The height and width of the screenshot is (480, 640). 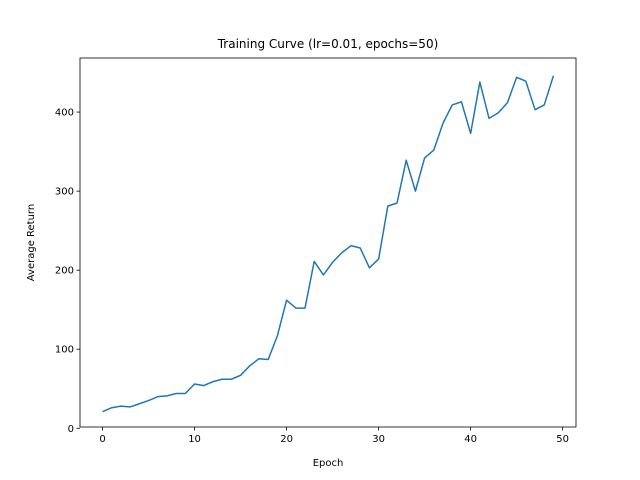 I want to click on x-axis-title: Epoch, so click(x=328, y=463).